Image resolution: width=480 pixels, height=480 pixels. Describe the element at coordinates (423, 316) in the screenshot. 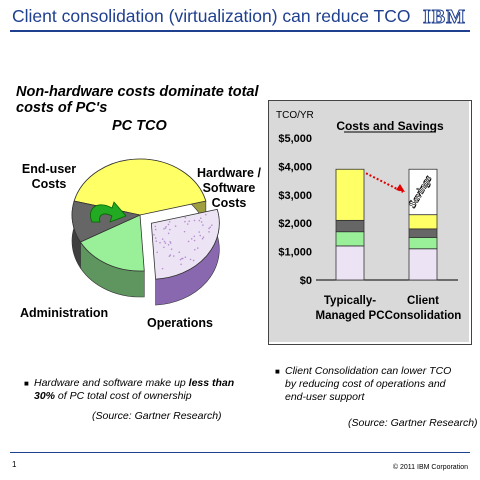

I see `x-category-label: Consolidation` at that location.